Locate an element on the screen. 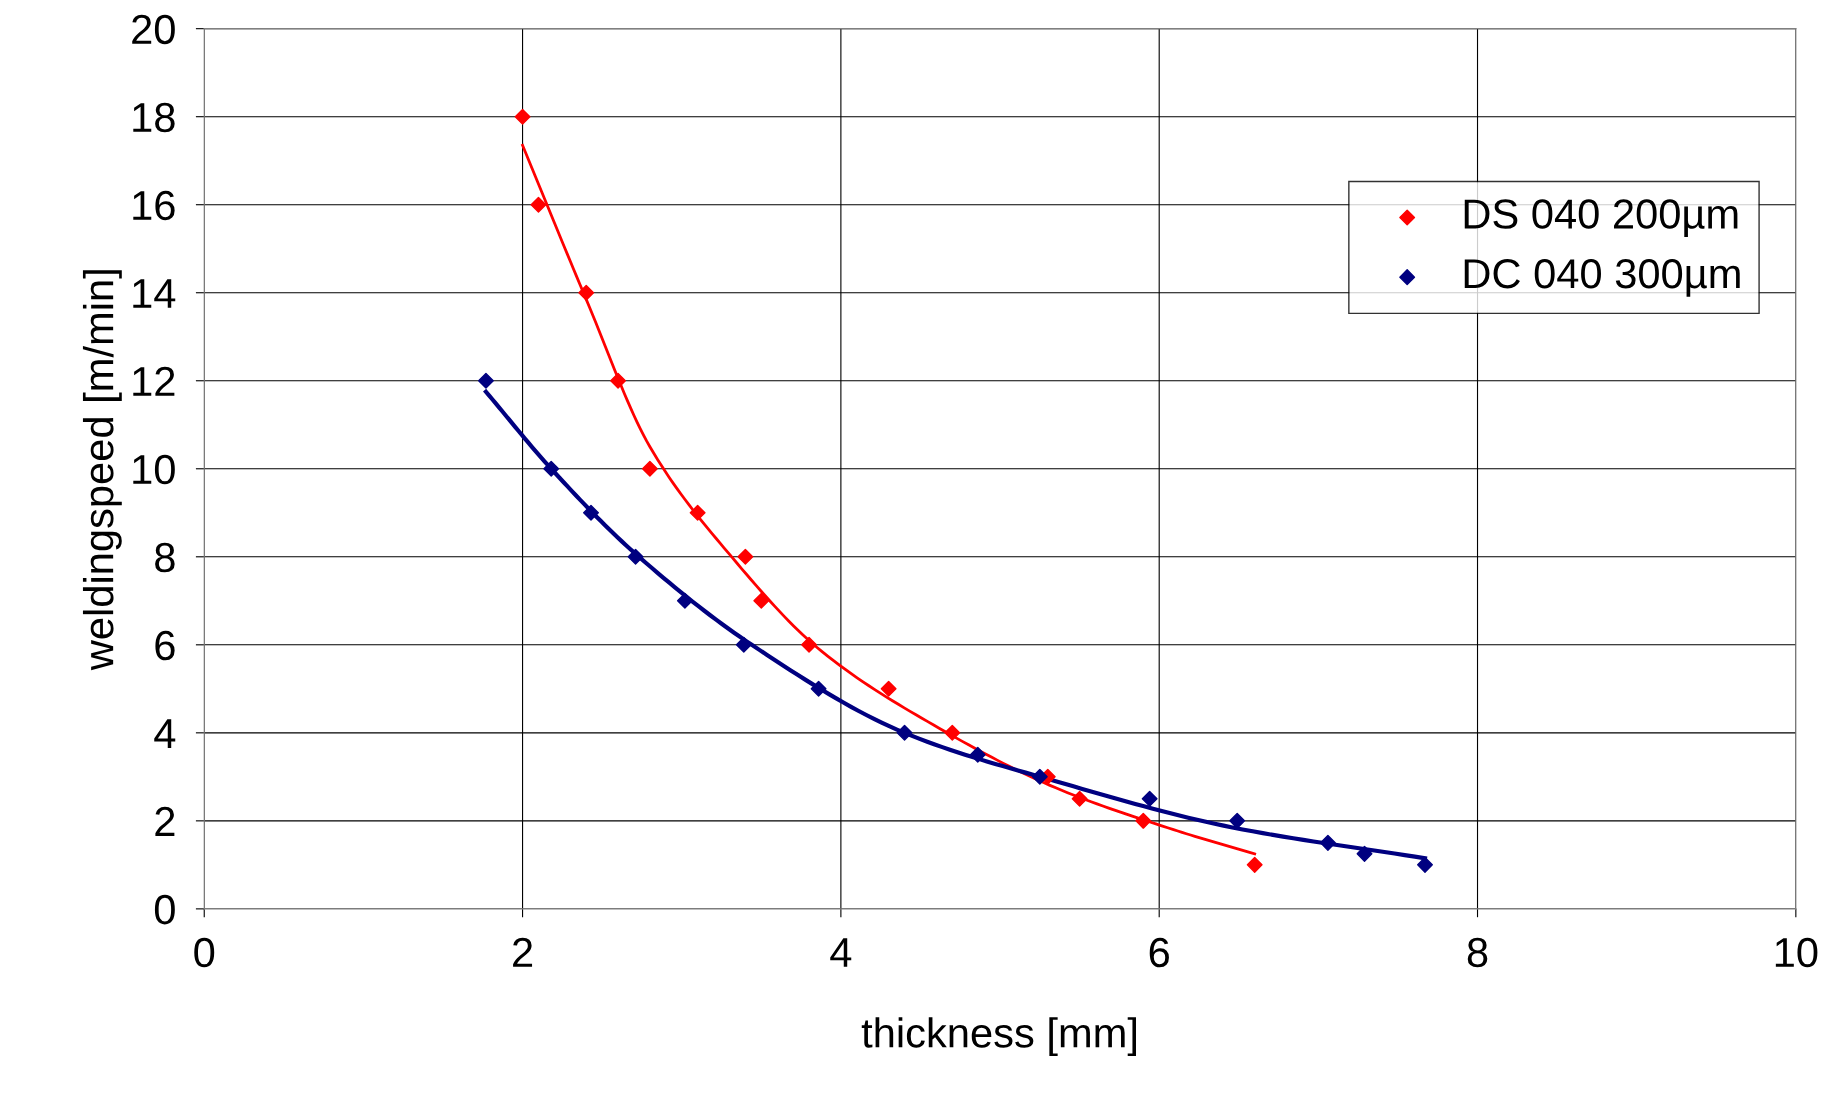  x-tick-label: 0 is located at coordinates (204, 952).